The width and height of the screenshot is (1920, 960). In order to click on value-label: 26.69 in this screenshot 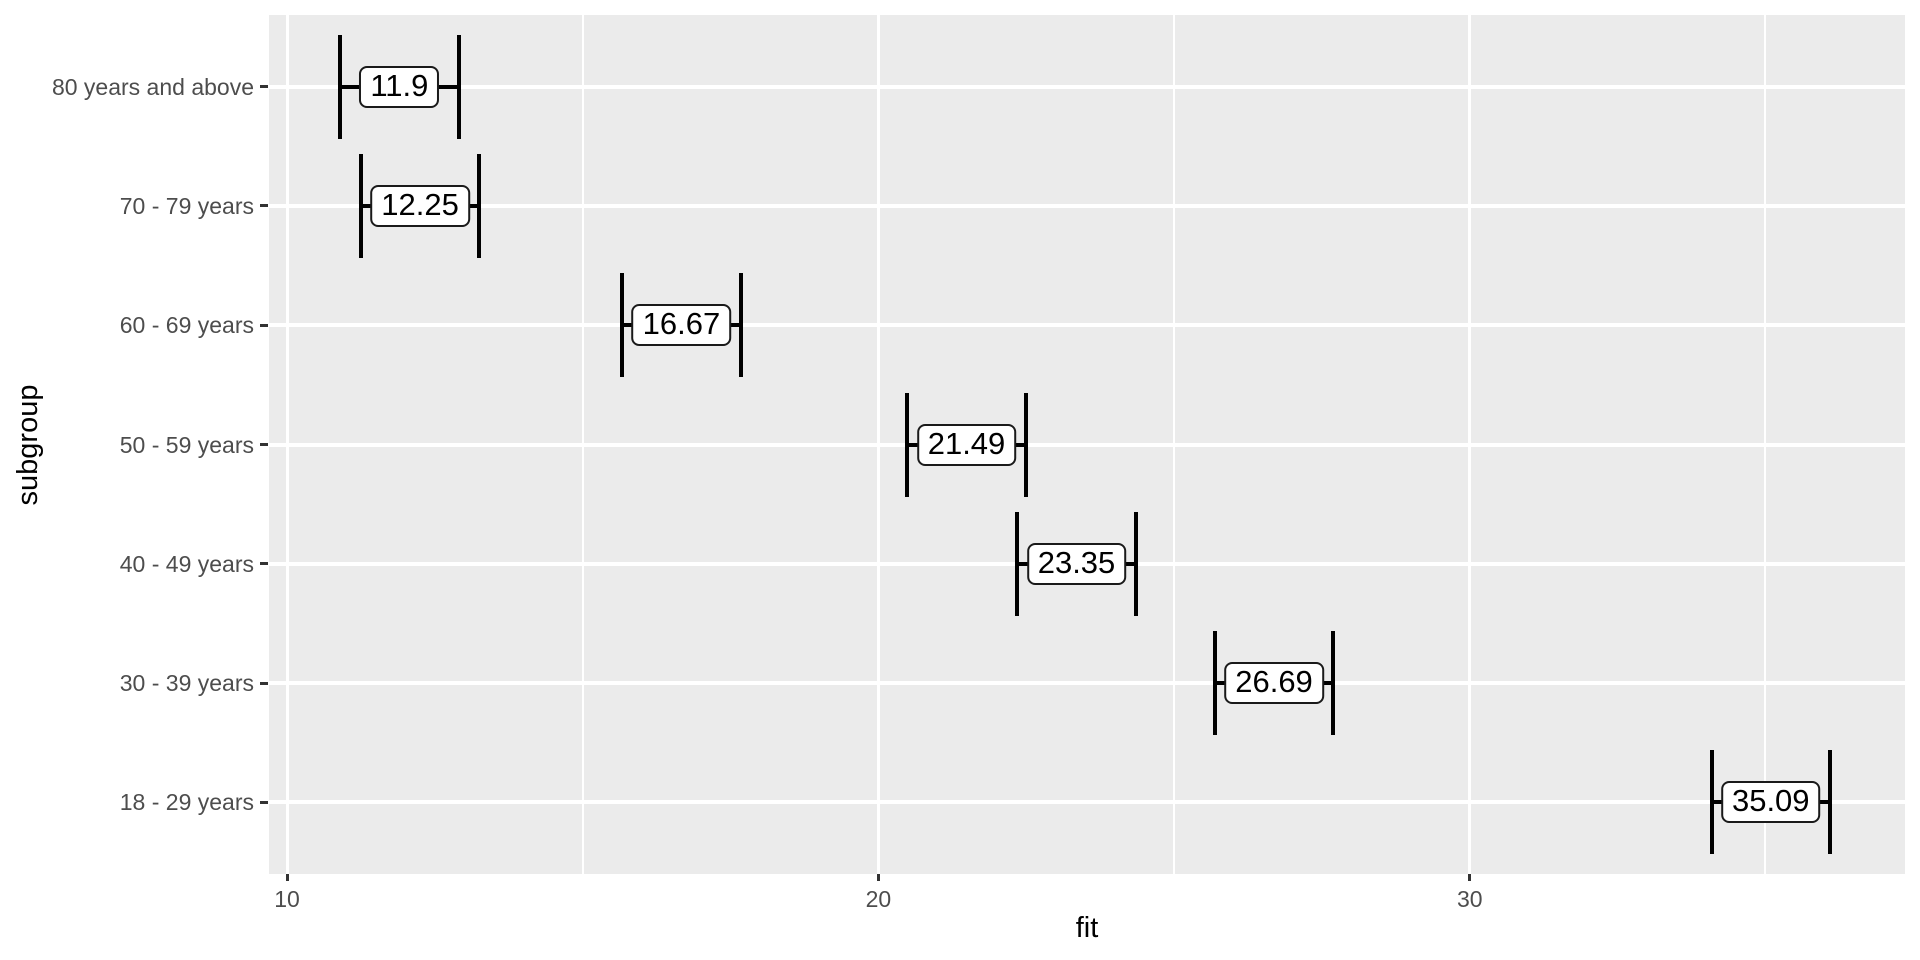, I will do `click(1274, 683)`.